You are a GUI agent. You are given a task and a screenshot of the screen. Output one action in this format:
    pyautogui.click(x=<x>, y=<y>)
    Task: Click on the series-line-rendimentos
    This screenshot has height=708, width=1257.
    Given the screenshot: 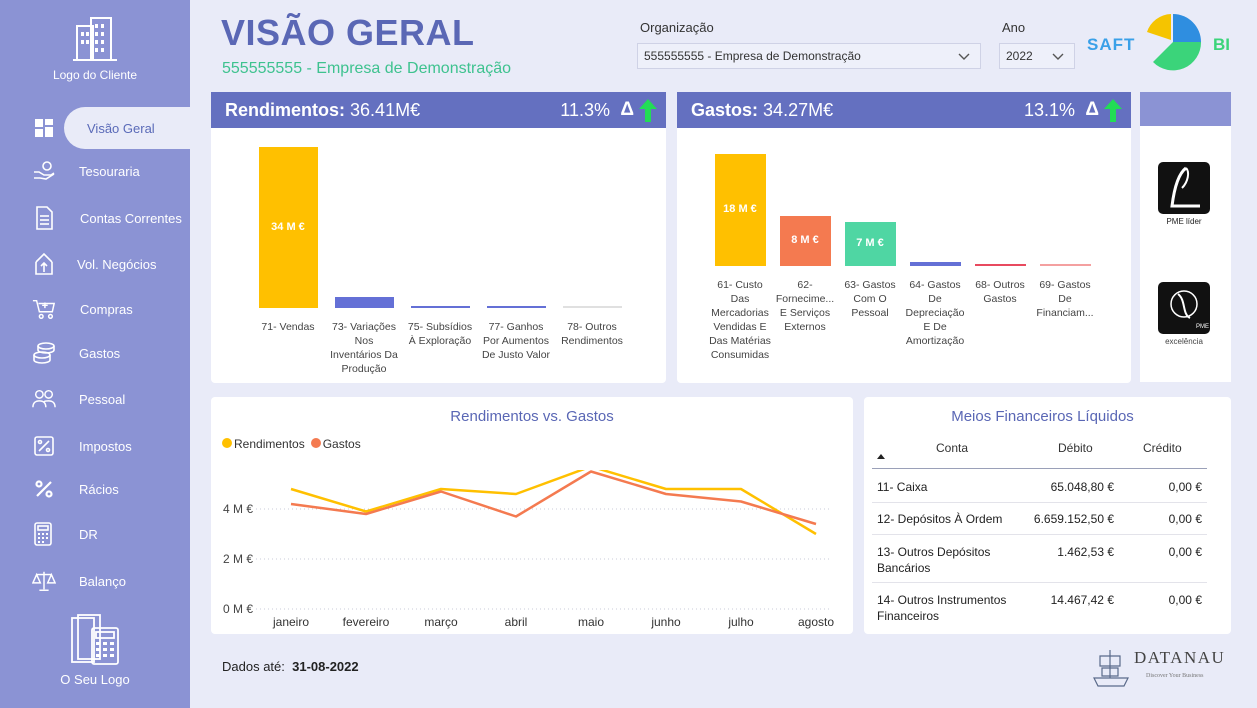 What is the action you would take?
    pyautogui.click(x=553, y=503)
    